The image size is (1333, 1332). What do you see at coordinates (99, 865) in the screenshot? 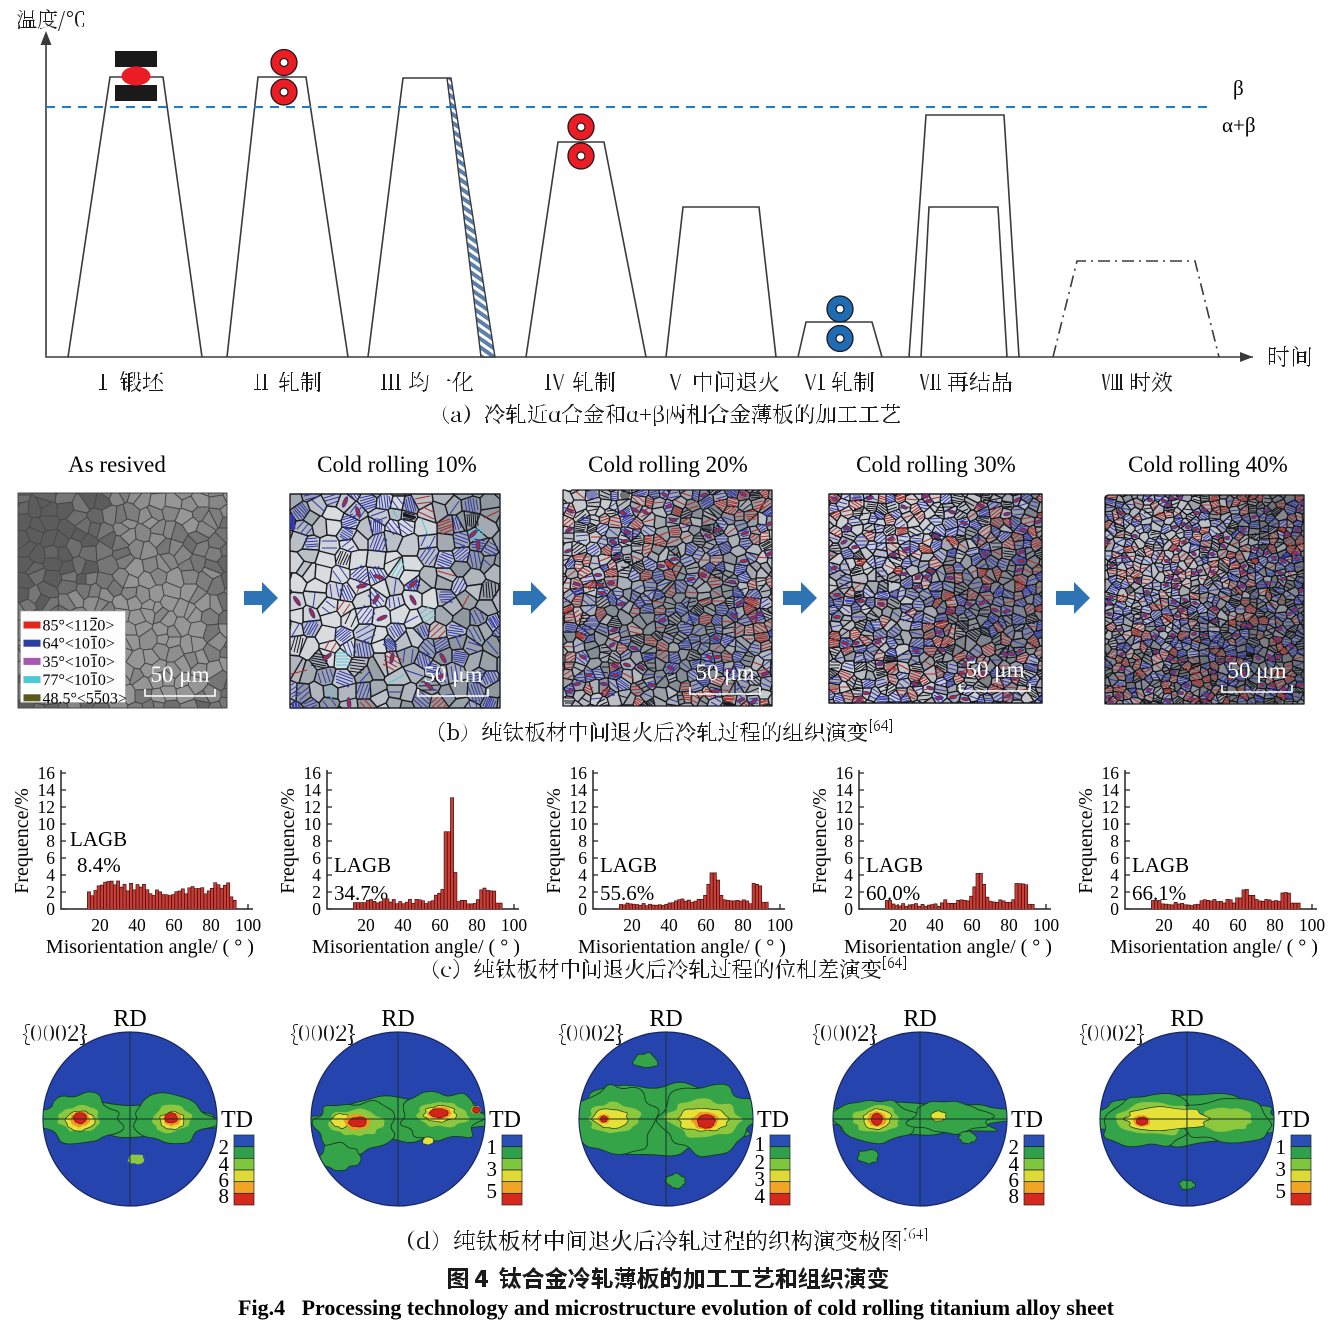
I see `svg-text: 8.4%` at bounding box center [99, 865].